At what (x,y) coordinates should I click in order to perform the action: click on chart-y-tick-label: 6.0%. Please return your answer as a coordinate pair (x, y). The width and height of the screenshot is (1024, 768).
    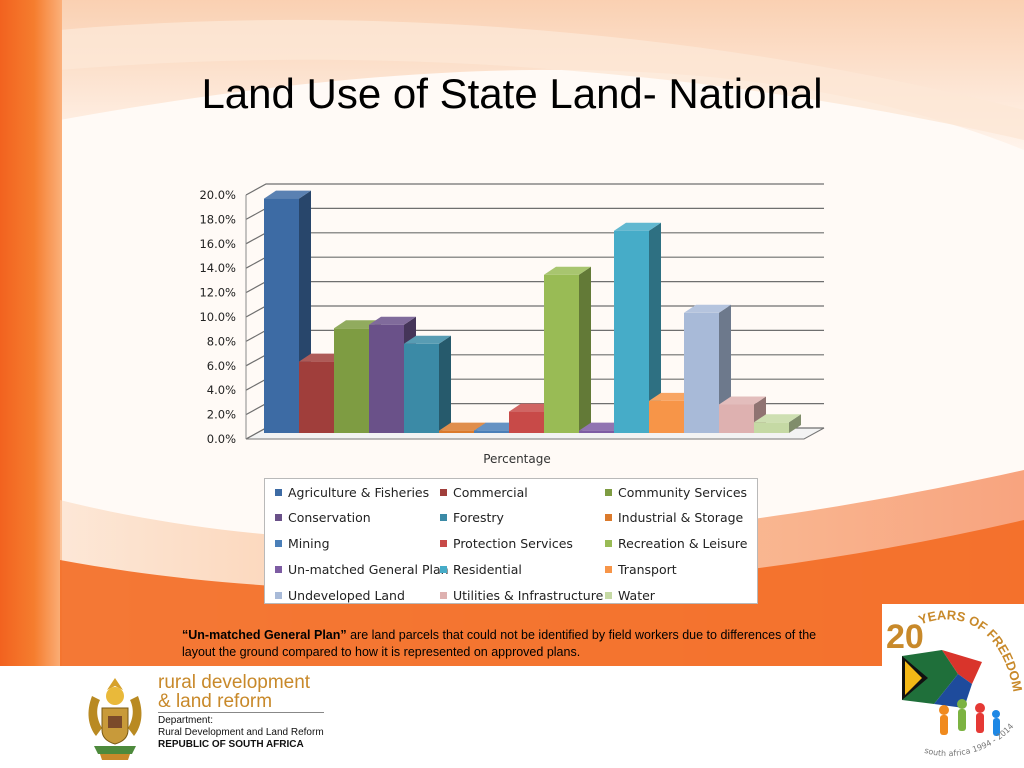
    Looking at the image, I should click on (221, 366).